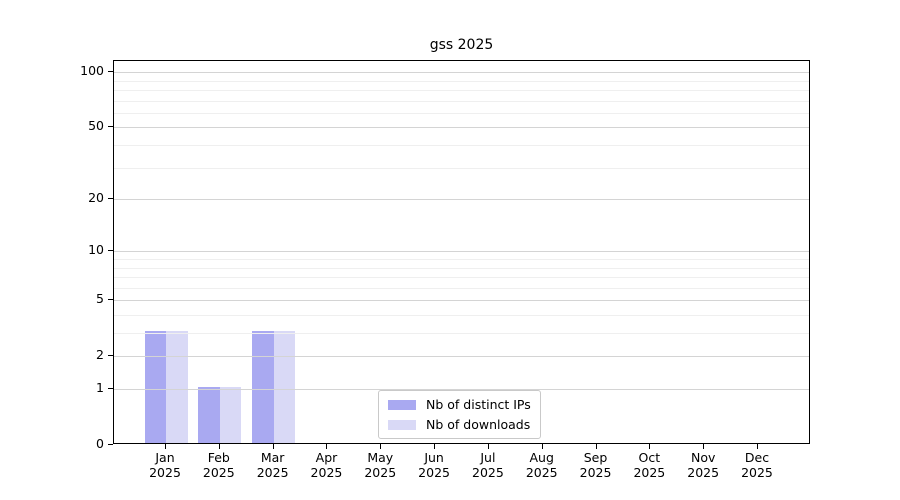  I want to click on legend-item: Nb of distinct IPs, so click(459, 404).